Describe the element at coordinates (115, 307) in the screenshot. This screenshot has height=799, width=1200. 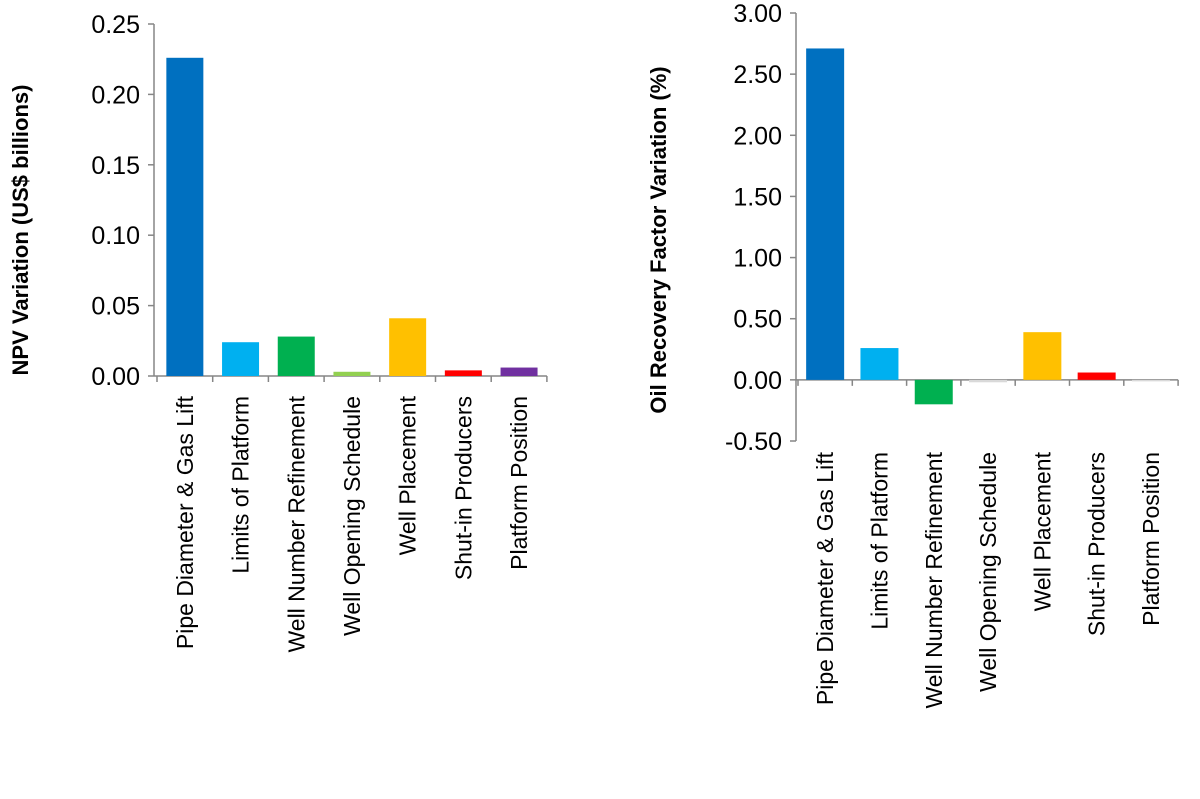
I see `y-tick-label: 0.05` at that location.